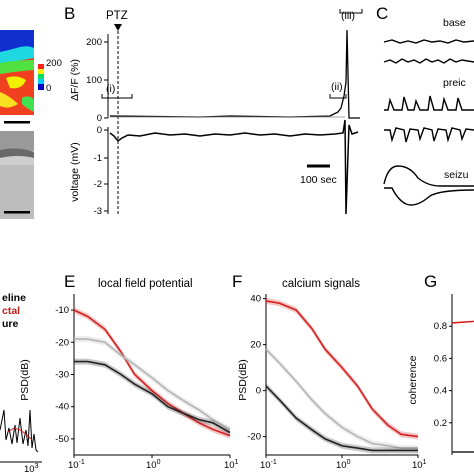 This screenshot has height=474, width=474. What do you see at coordinates (117, 96) in the screenshot?
I see `bracket-i` at bounding box center [117, 96].